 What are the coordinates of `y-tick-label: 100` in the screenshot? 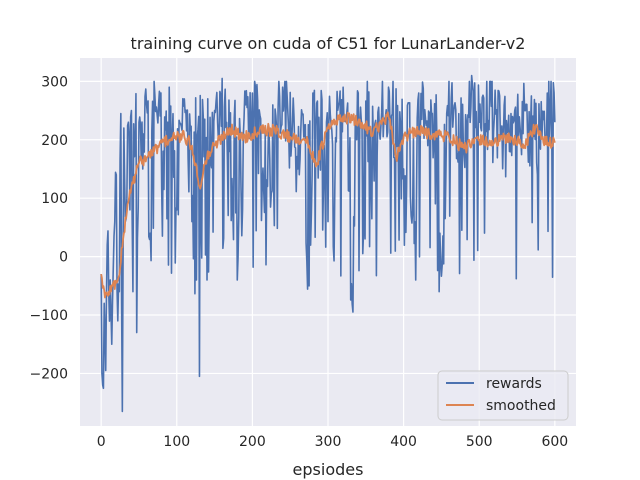 It's located at (54, 199).